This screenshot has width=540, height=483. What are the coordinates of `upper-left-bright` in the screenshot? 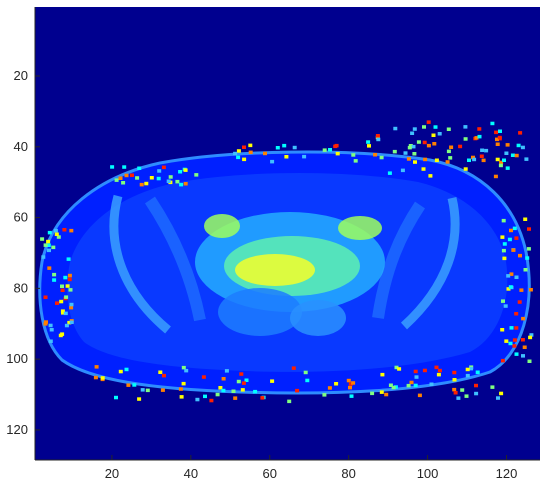 It's located at (222, 226).